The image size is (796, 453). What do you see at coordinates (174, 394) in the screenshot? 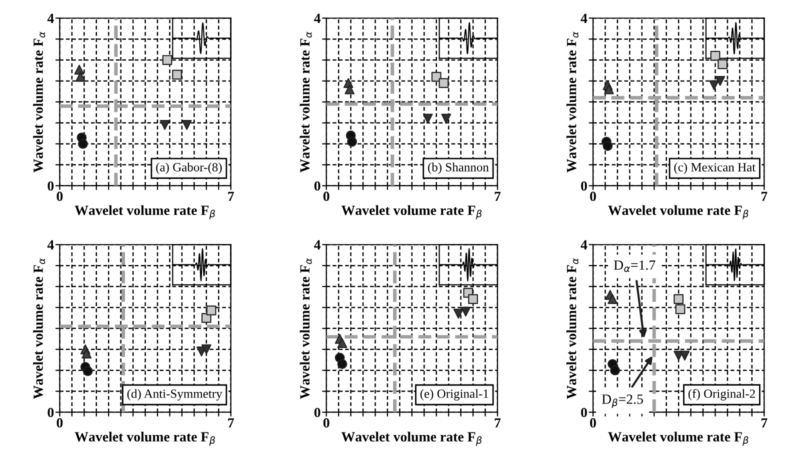
I see `annotation: (d) Anti-Symmetry` at bounding box center [174, 394].